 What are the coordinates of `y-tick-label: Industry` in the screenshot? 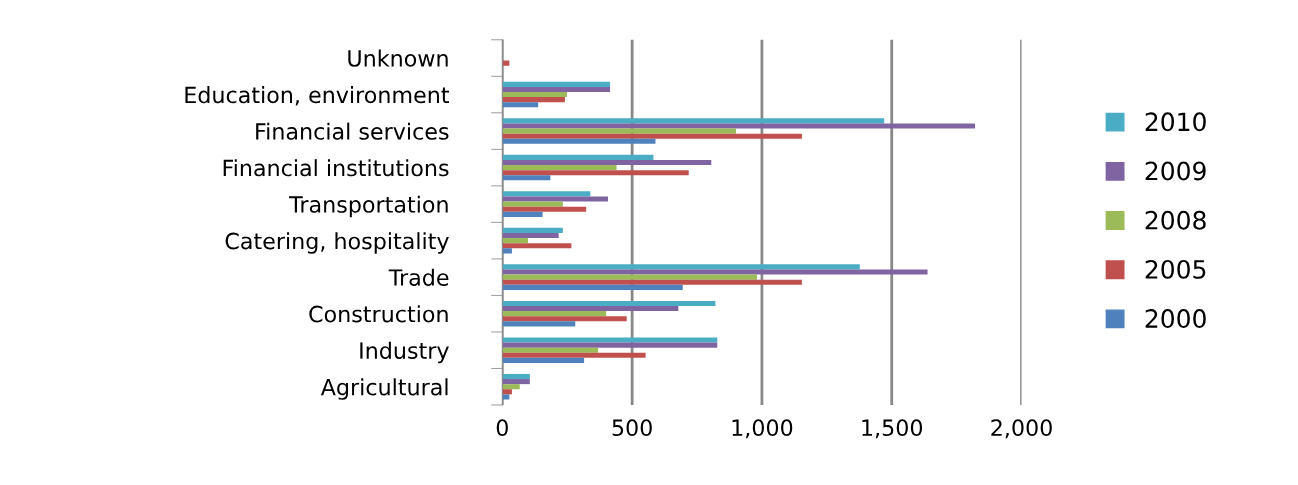 It's located at (404, 352).